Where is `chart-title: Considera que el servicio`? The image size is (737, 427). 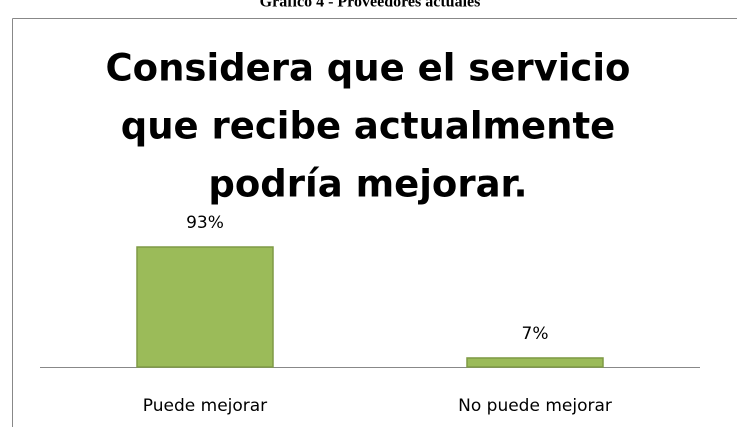
chart-title: Considera que el servicio is located at coordinates (368, 68).